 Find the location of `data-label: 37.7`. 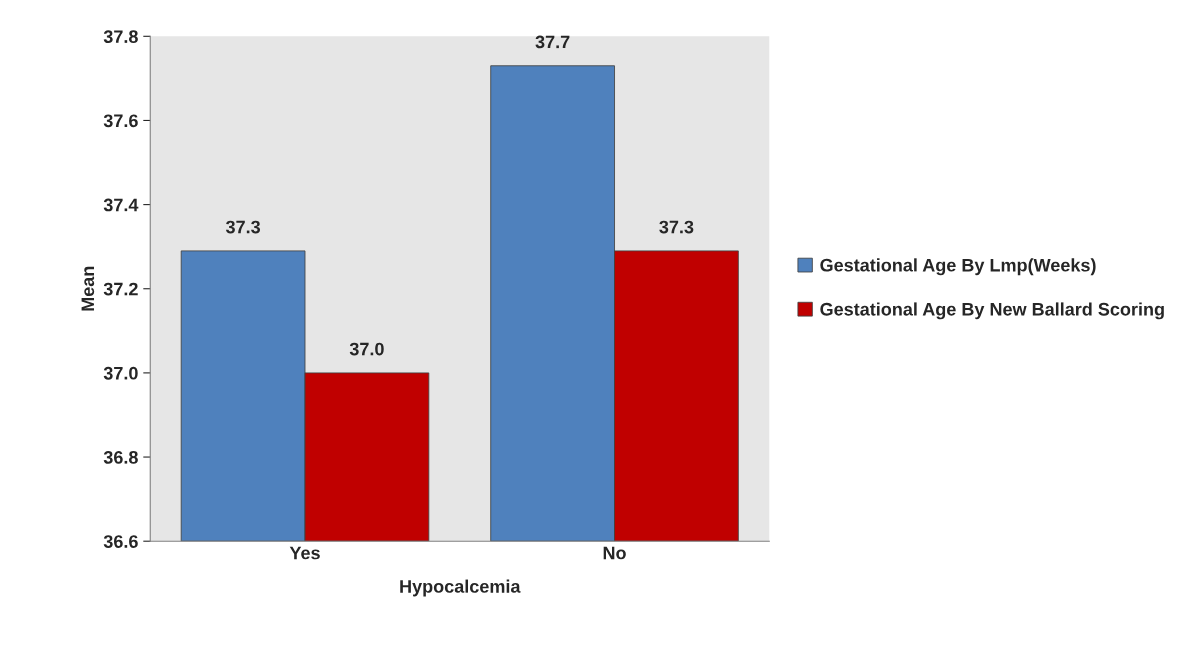

data-label: 37.7 is located at coordinates (552, 42).